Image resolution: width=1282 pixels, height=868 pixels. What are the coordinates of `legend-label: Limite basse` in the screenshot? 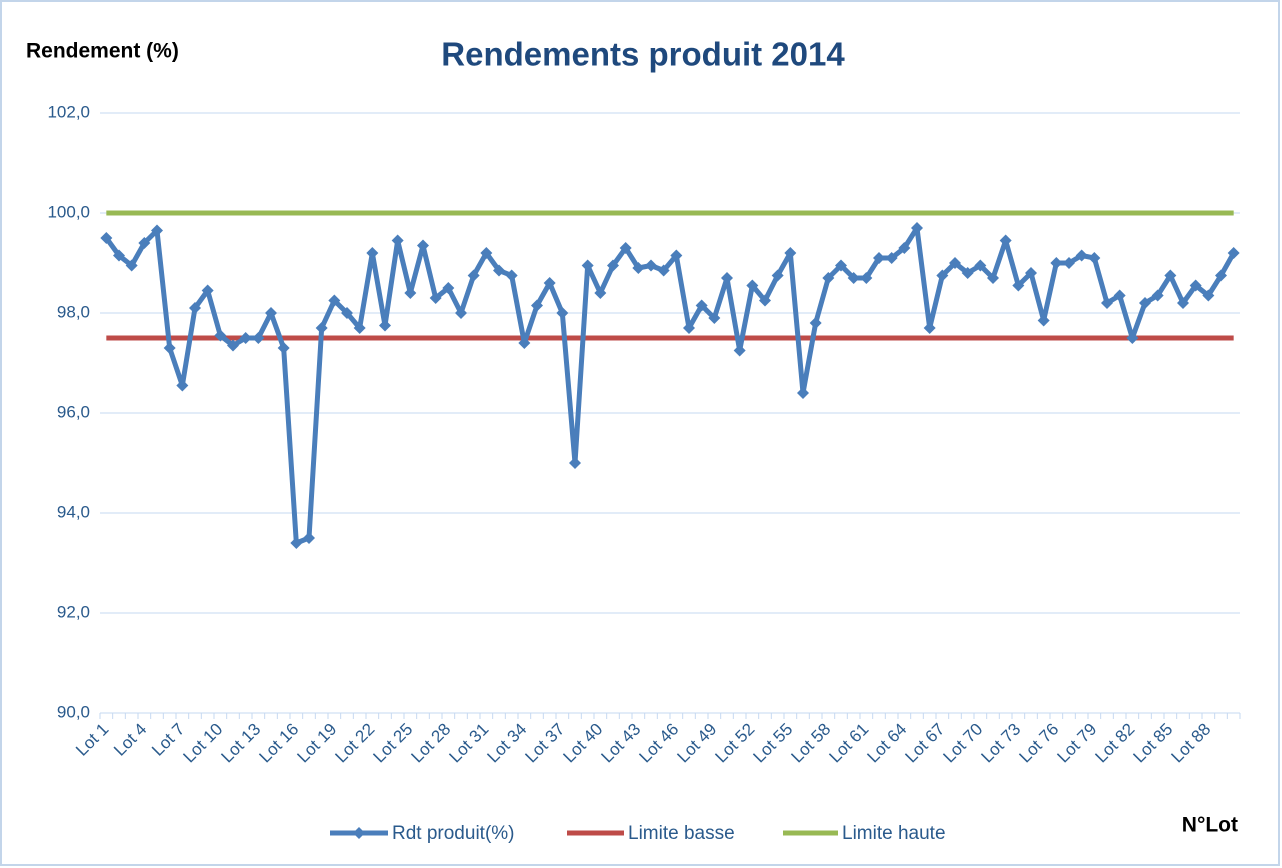 It's located at (681, 833).